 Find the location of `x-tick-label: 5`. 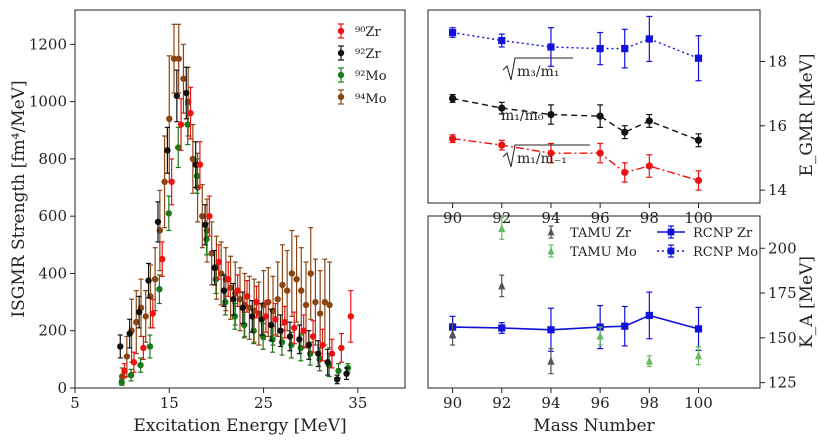

x-tick-label: 5 is located at coordinates (75, 403).